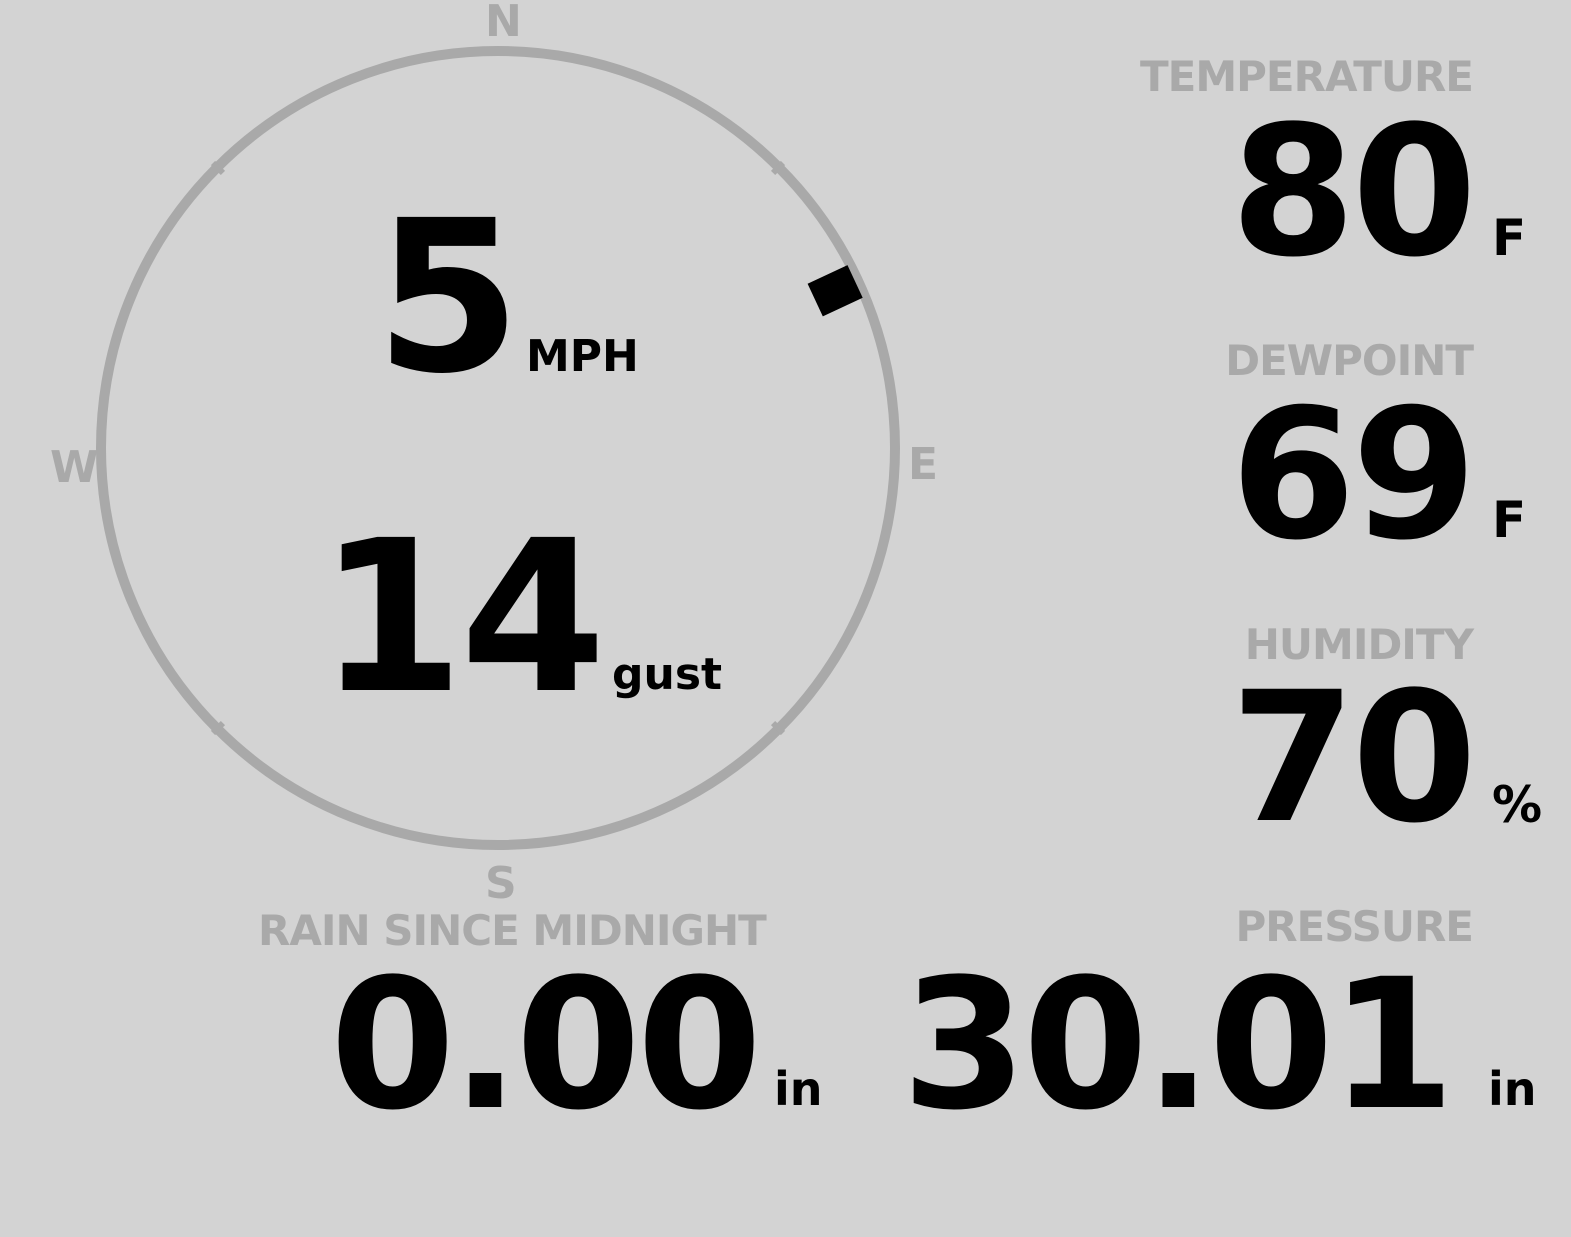 The width and height of the screenshot is (1571, 1237). Describe the element at coordinates (1354, 926) in the screenshot. I see `pressure-label: PRESSURE` at that location.